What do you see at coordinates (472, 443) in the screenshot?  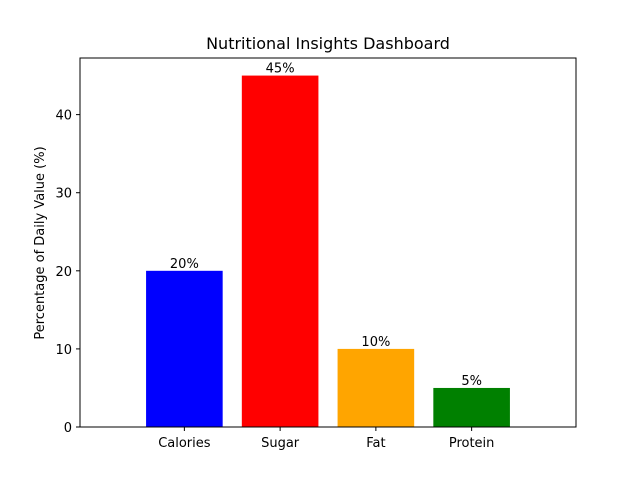 I see `x-tick-label-protein: Protein` at bounding box center [472, 443].